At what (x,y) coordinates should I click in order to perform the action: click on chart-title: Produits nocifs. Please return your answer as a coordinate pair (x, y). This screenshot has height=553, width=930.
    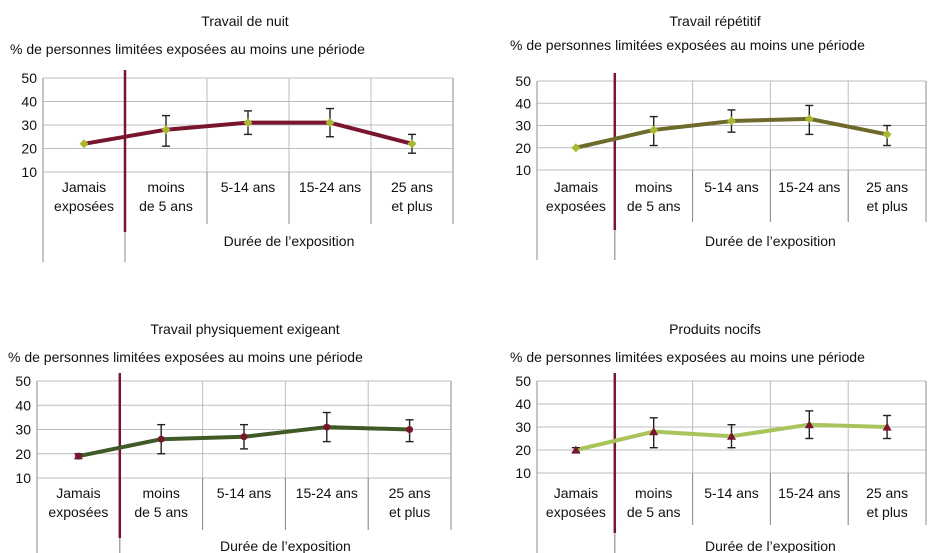
    Looking at the image, I should click on (715, 329).